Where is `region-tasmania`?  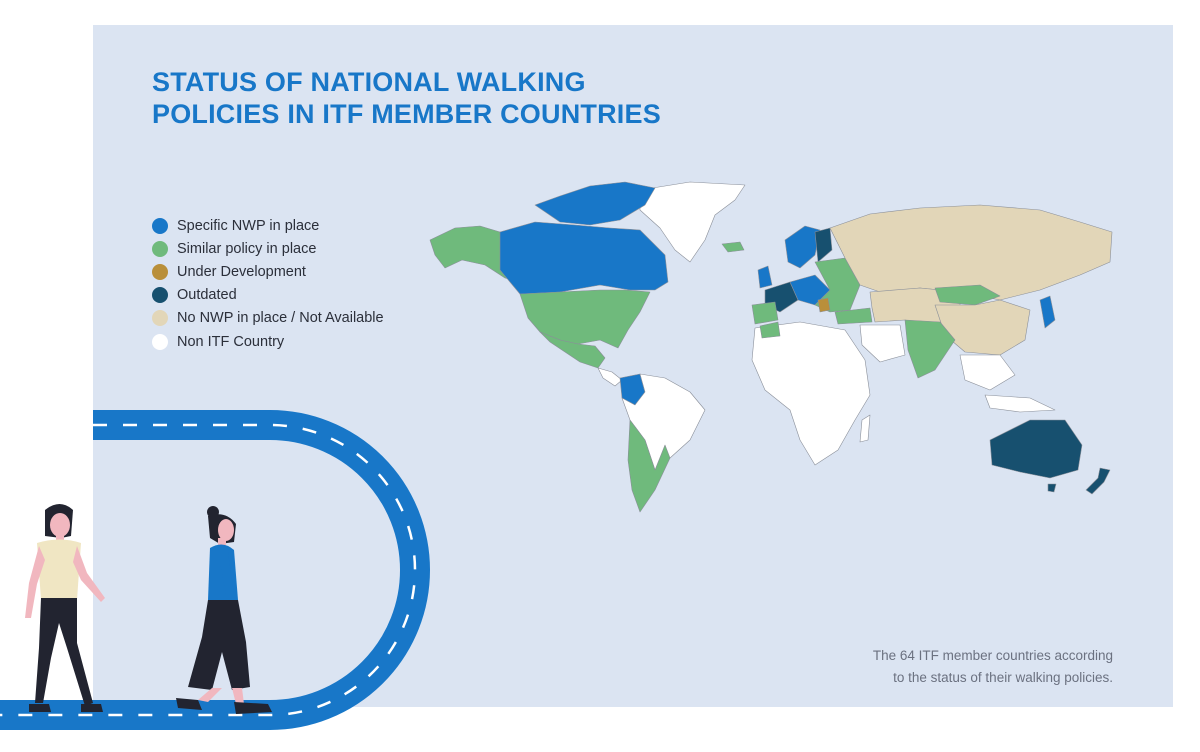 region-tasmania is located at coordinates (1052, 488).